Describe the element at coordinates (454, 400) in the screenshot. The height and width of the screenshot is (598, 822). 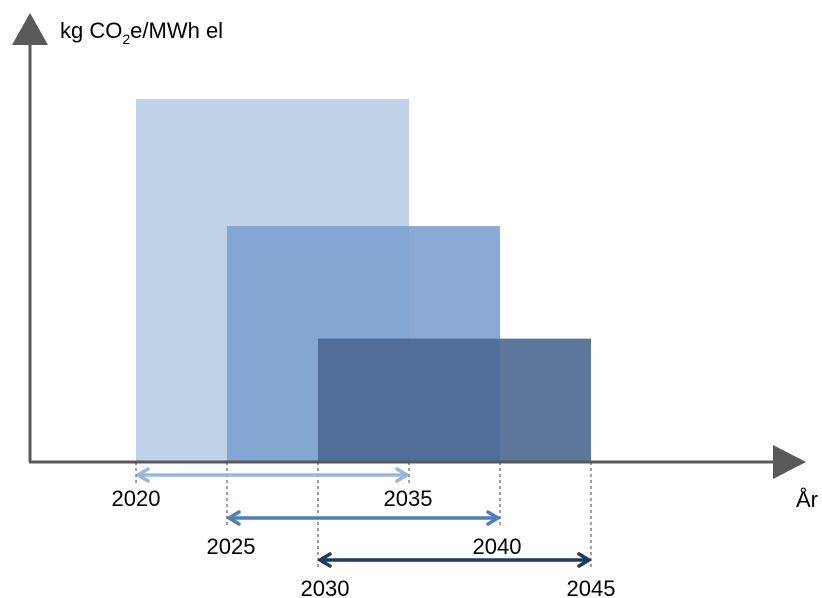
I see `period-bar-2030-2045` at that location.